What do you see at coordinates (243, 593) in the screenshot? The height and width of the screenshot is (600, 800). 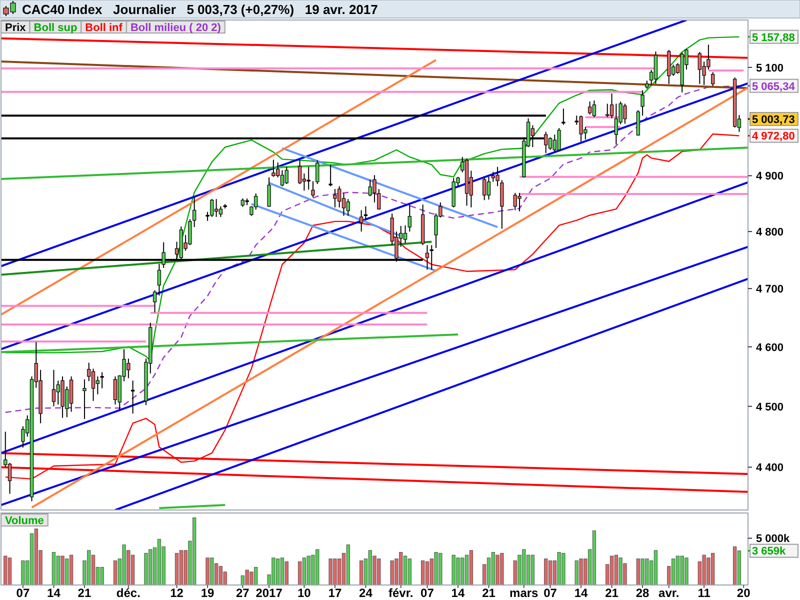 I see `x-tick-label: 27` at bounding box center [243, 593].